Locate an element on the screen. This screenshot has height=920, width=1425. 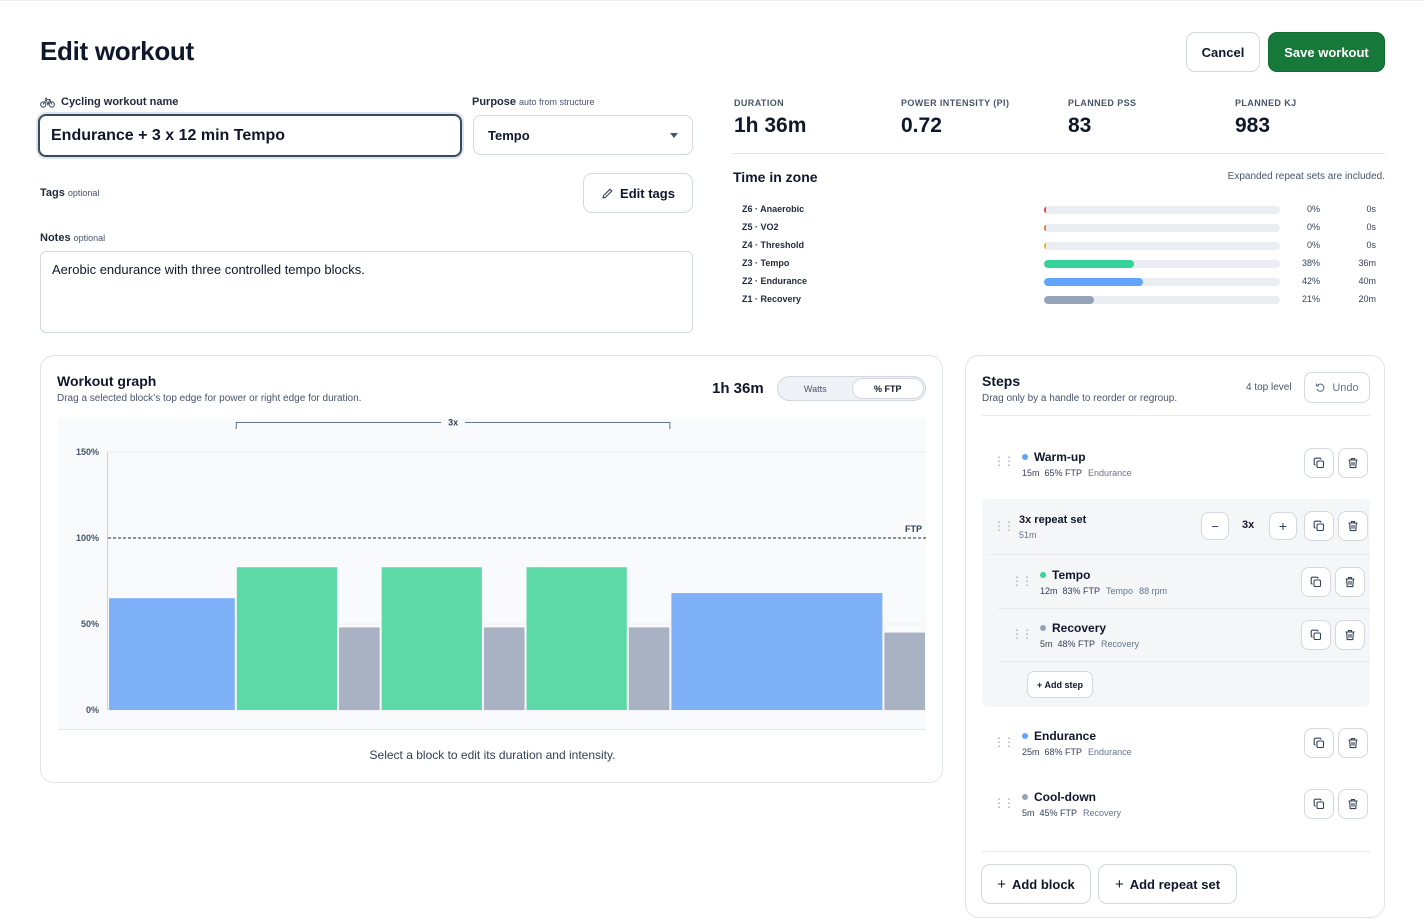
step-duration: 5m is located at coordinates (1046, 644).